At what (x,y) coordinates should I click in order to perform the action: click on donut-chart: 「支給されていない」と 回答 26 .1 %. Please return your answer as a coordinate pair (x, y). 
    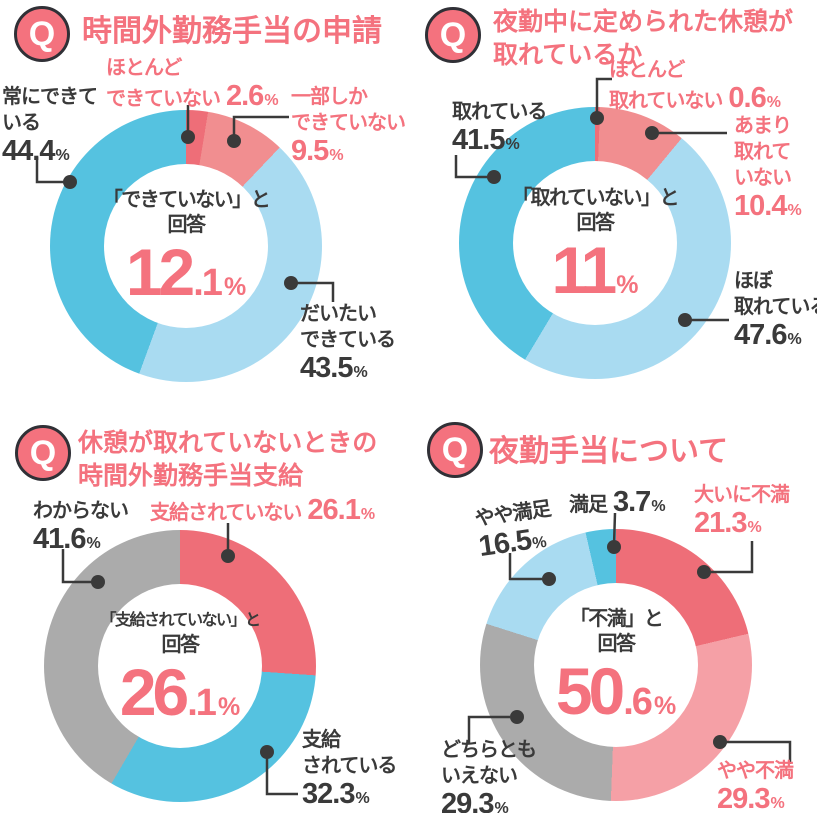
    Looking at the image, I should click on (180, 666).